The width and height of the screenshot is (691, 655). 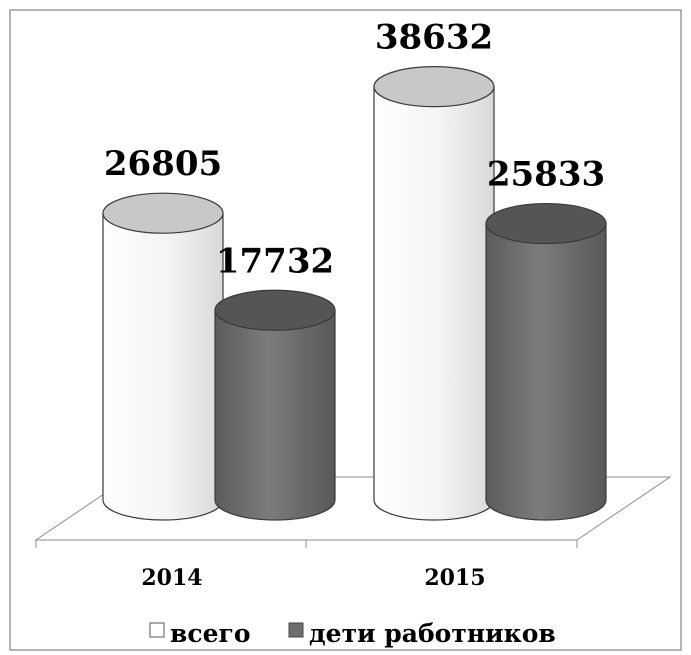 I want to click on legend-label-total: всего, so click(x=210, y=633).